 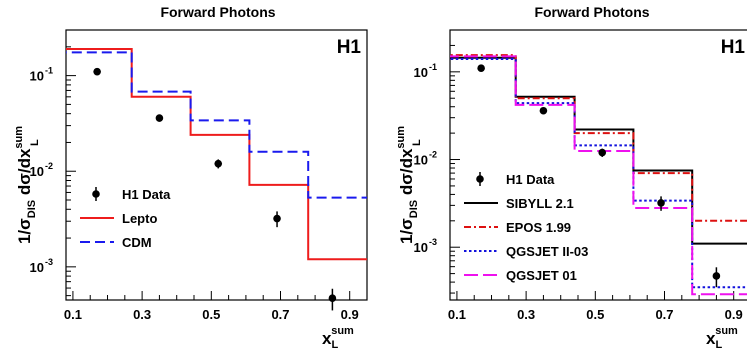 I want to click on panel-2-ytick-exponent: -3, so click(x=433, y=242).